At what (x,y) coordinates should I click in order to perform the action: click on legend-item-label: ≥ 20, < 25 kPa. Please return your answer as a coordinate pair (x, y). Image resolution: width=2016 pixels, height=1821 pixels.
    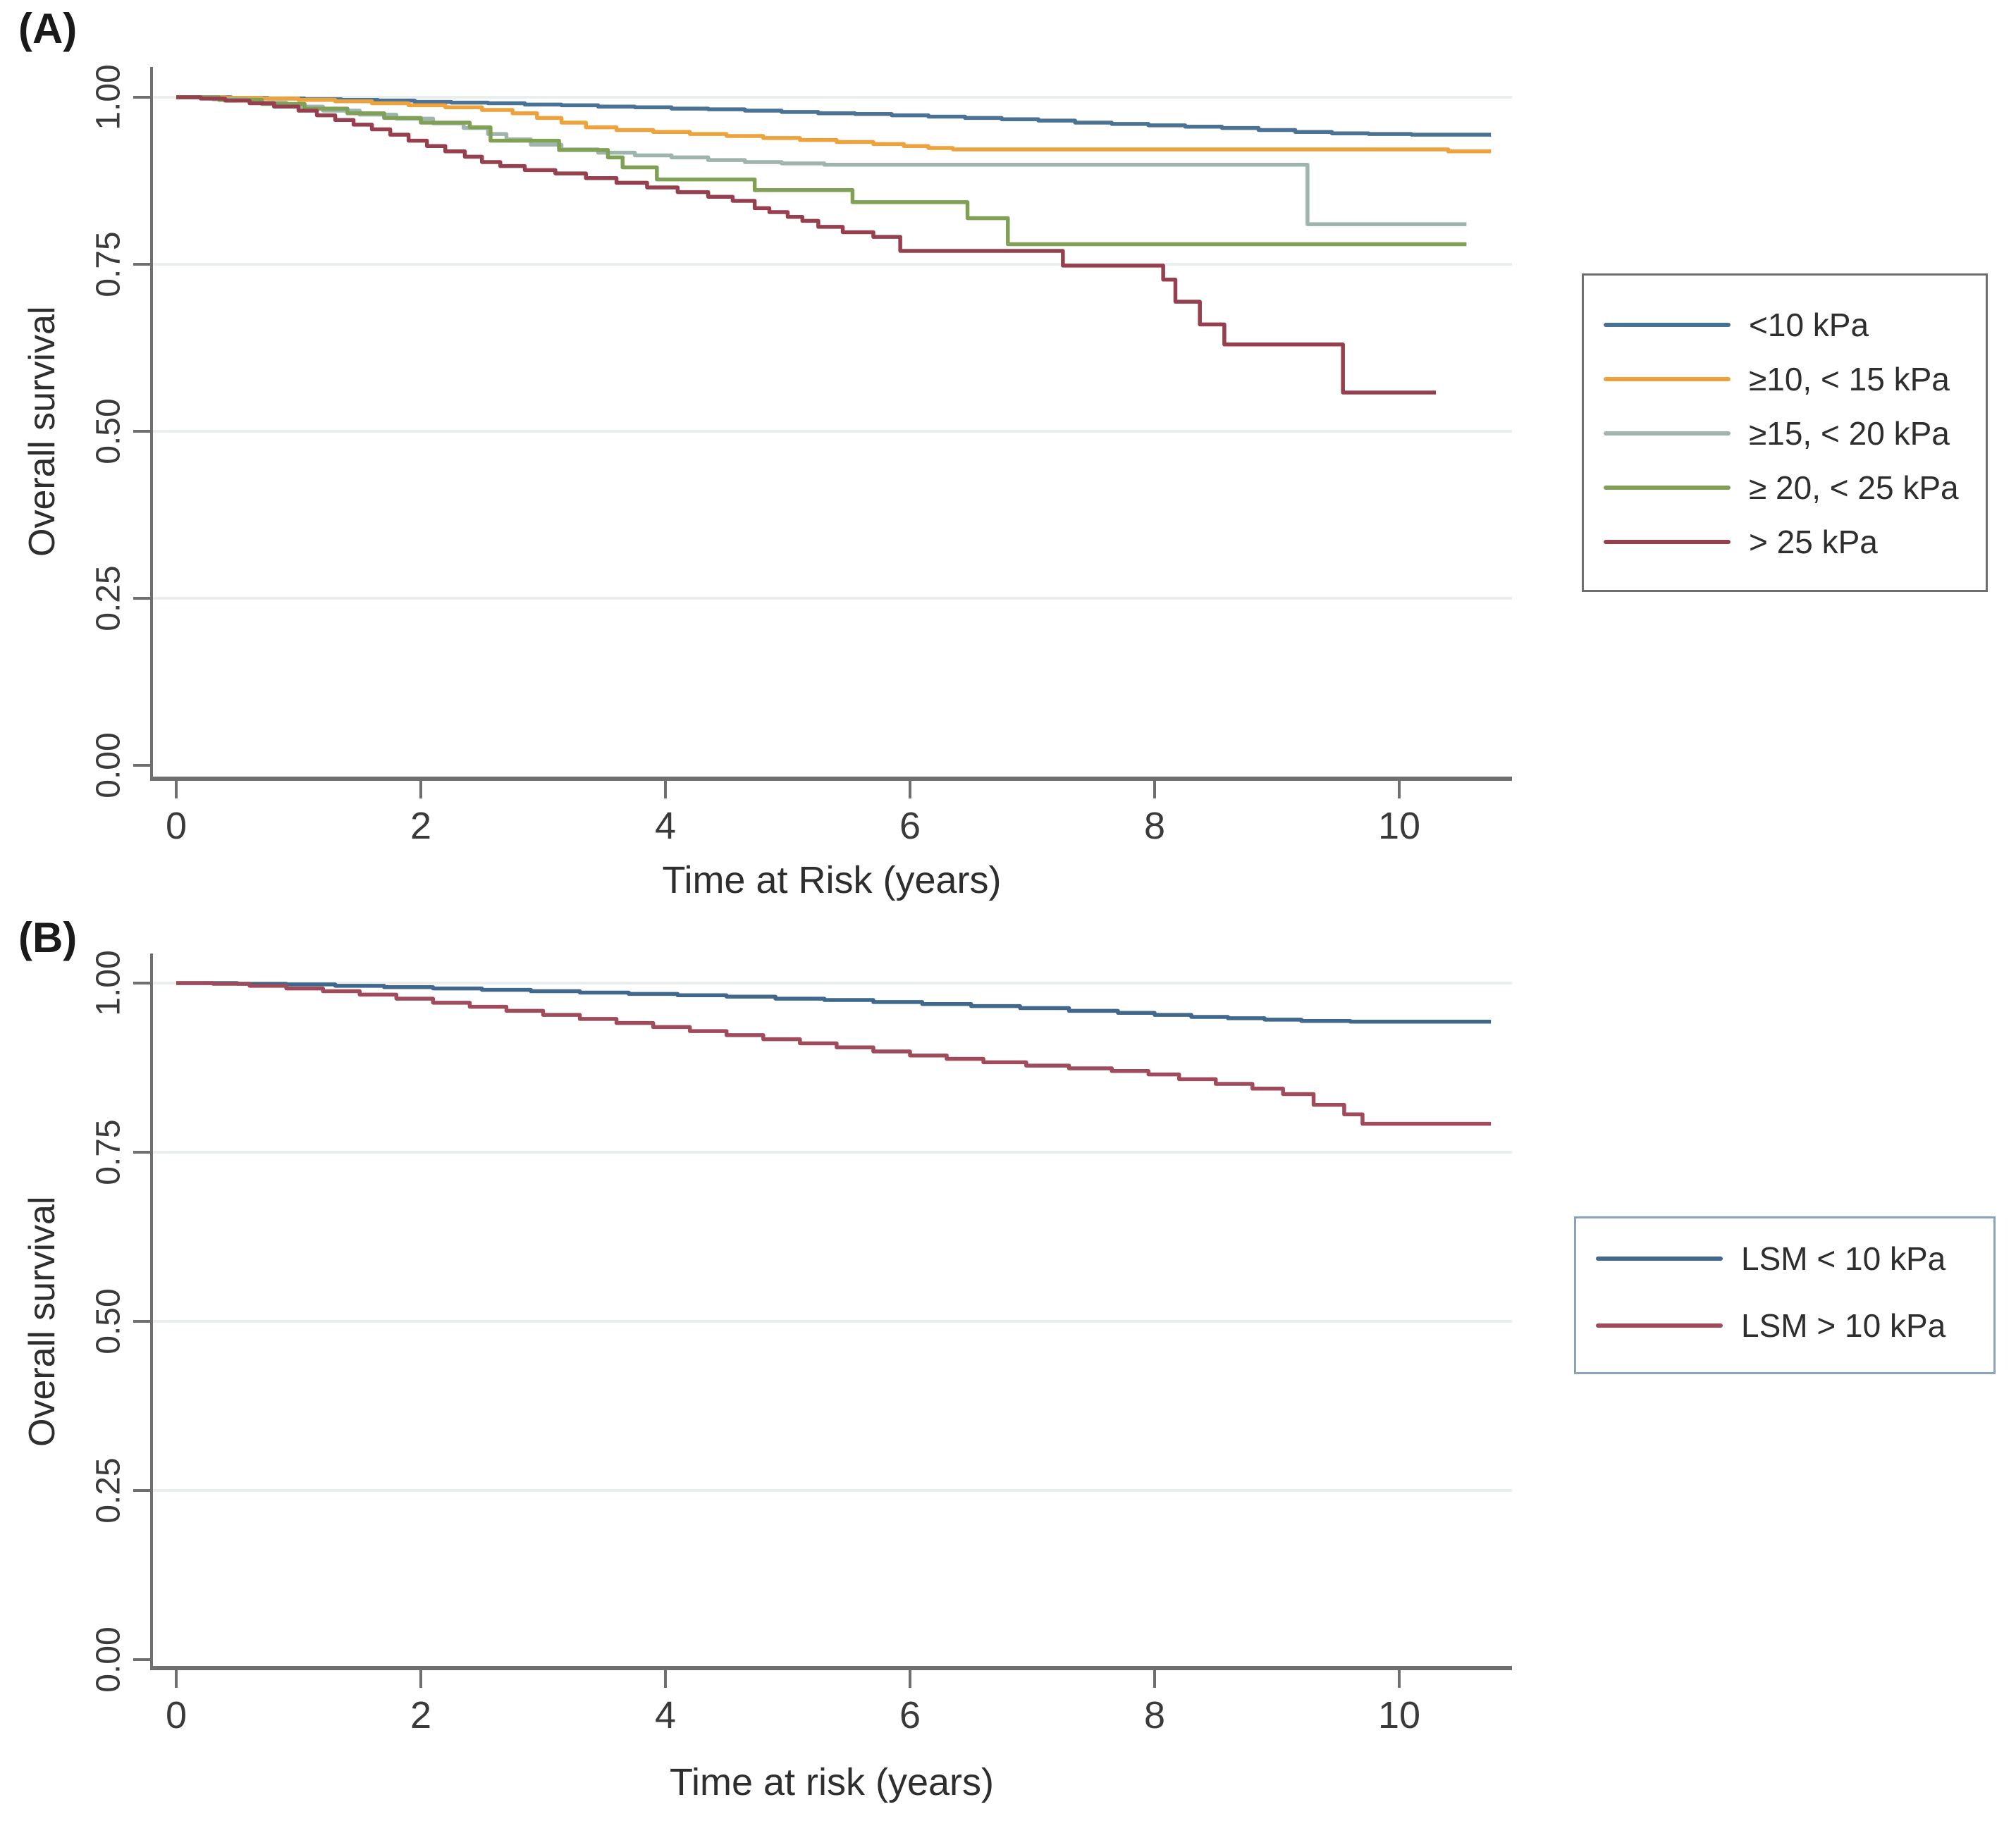
    Looking at the image, I should click on (1854, 487).